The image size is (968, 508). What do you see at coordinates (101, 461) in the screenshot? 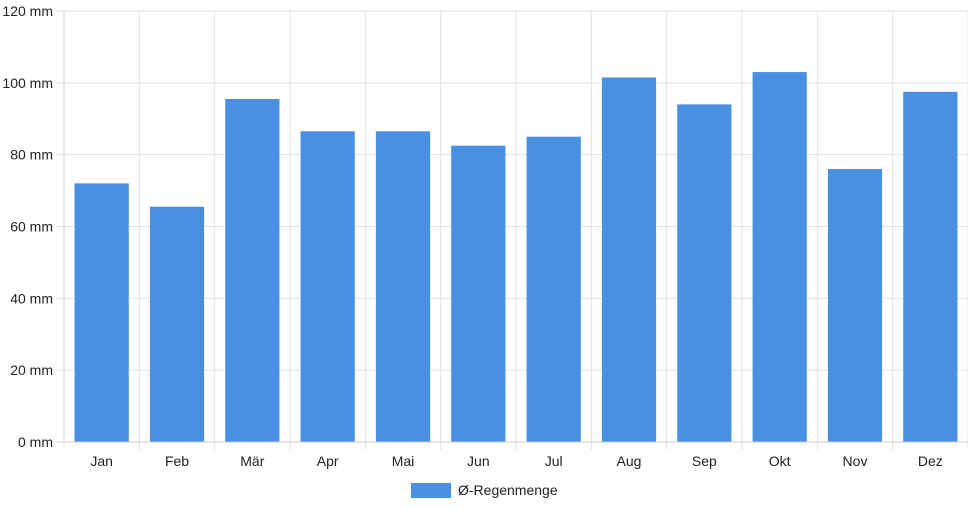
I see `x-tick-label: Jan` at bounding box center [101, 461].